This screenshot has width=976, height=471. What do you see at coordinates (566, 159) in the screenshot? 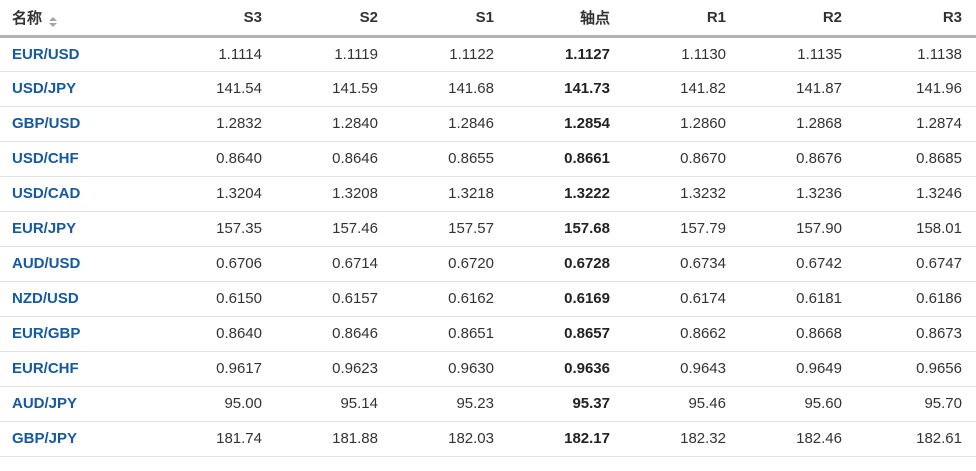
I see `pivot-value-cell: 0.8661` at bounding box center [566, 159].